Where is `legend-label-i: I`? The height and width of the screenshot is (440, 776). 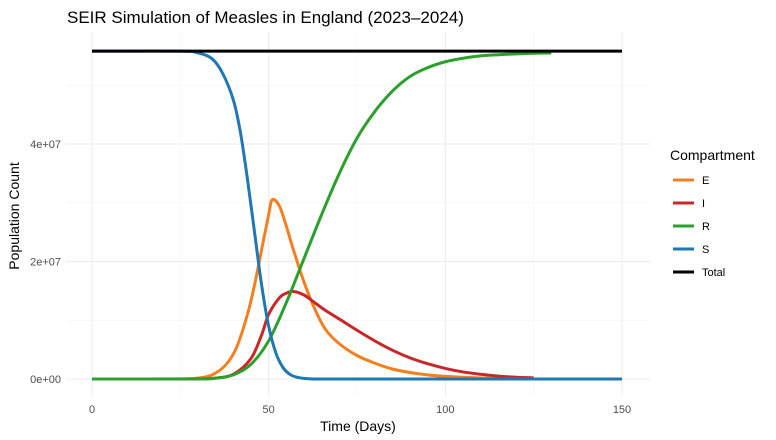
legend-label-i: I is located at coordinates (703, 204).